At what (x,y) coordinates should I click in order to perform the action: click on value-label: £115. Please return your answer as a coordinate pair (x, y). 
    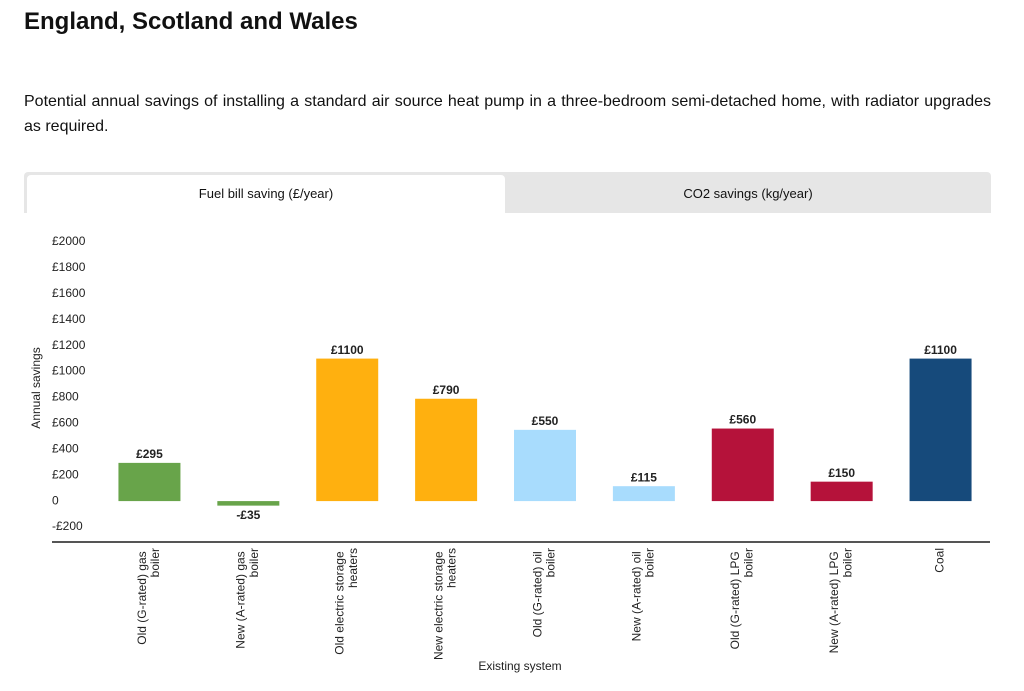
    Looking at the image, I should click on (644, 477).